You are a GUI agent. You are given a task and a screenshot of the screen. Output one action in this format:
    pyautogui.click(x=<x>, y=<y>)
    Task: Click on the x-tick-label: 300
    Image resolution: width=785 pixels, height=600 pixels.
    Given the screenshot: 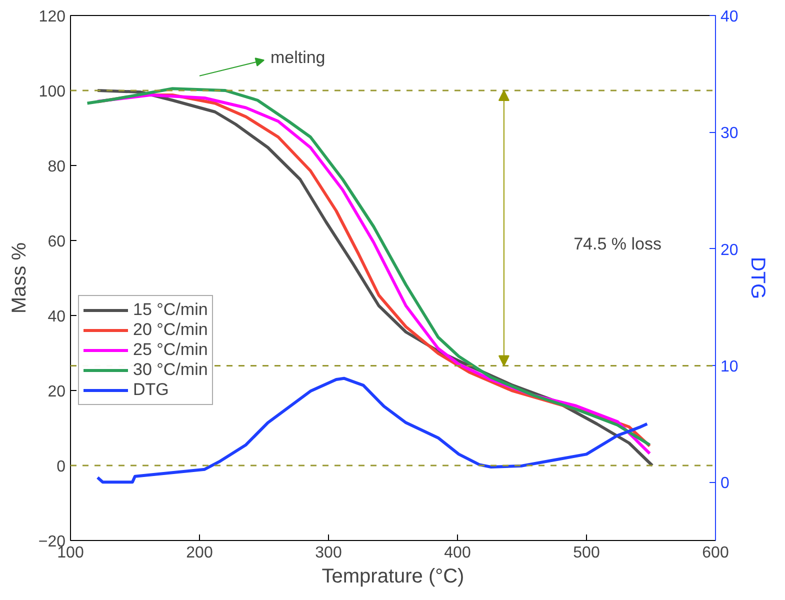 What is the action you would take?
    pyautogui.click(x=328, y=553)
    